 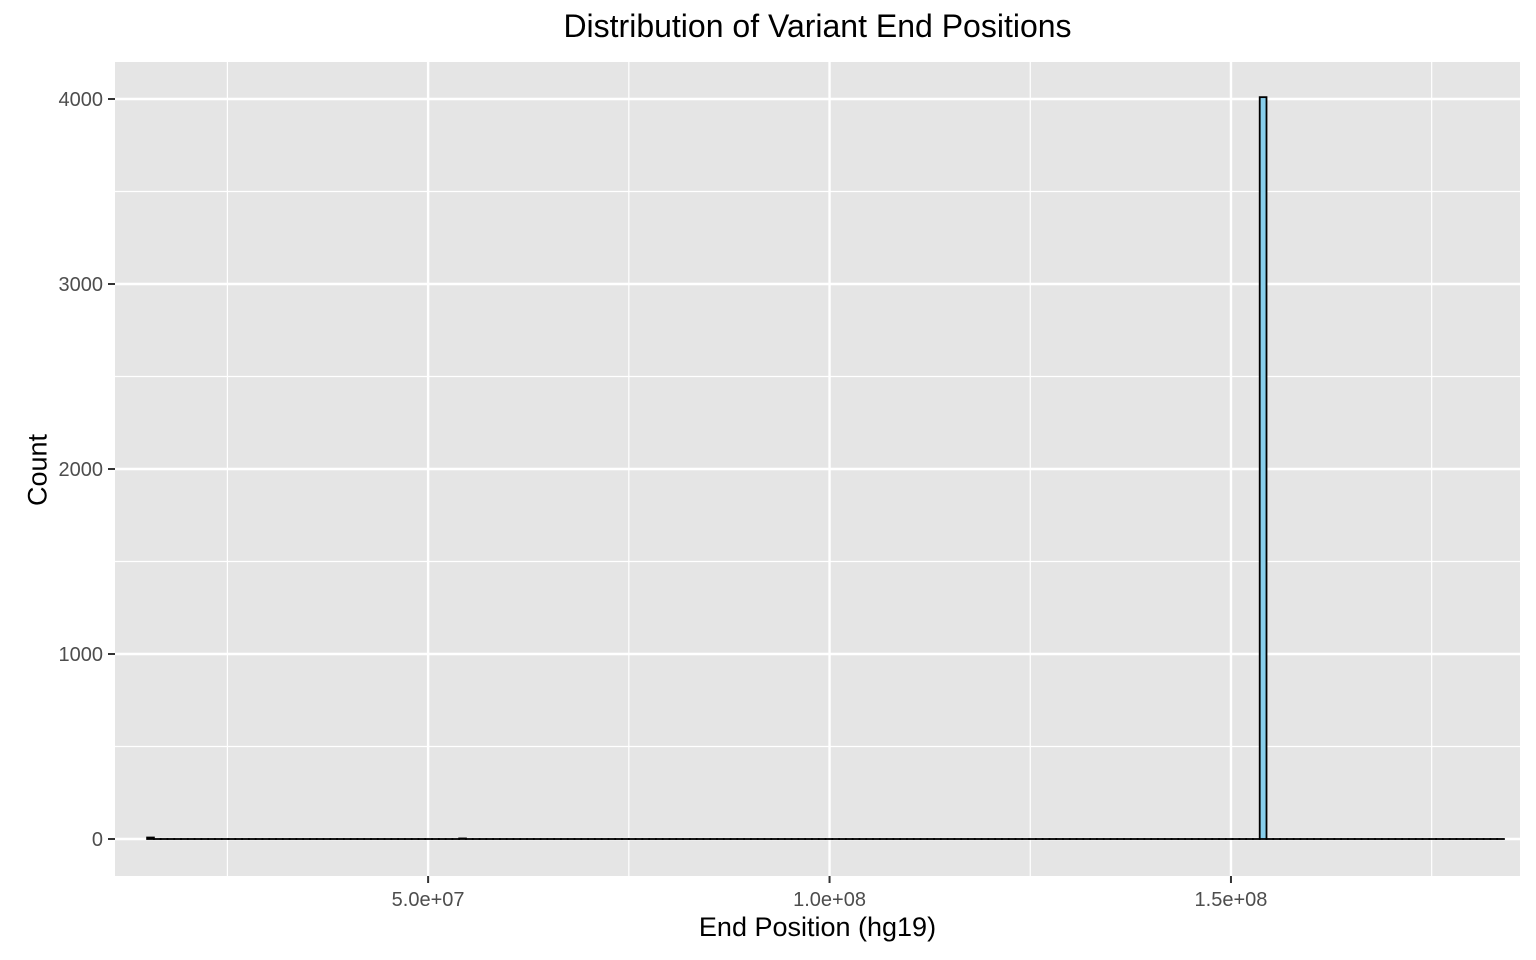 What do you see at coordinates (81, 100) in the screenshot?
I see `y-tick-label: 4000` at bounding box center [81, 100].